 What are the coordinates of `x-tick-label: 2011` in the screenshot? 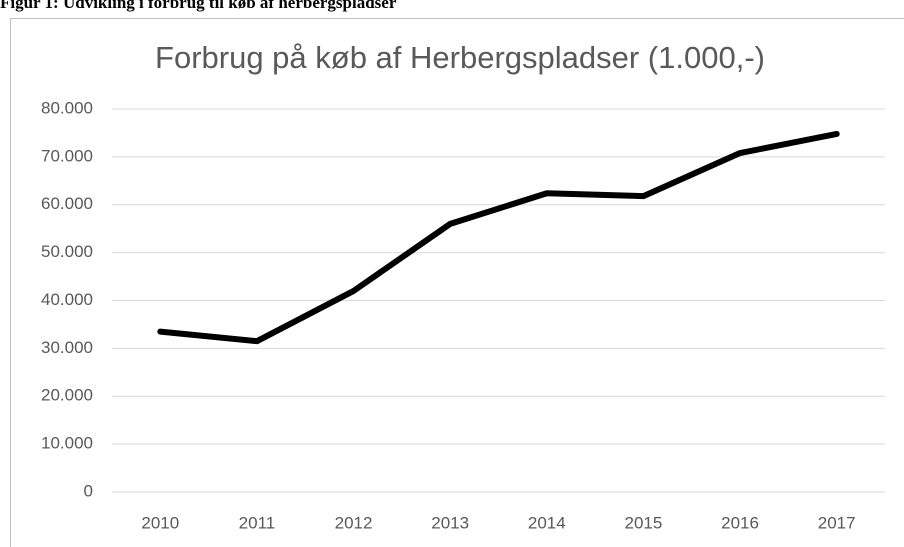 It's located at (257, 522).